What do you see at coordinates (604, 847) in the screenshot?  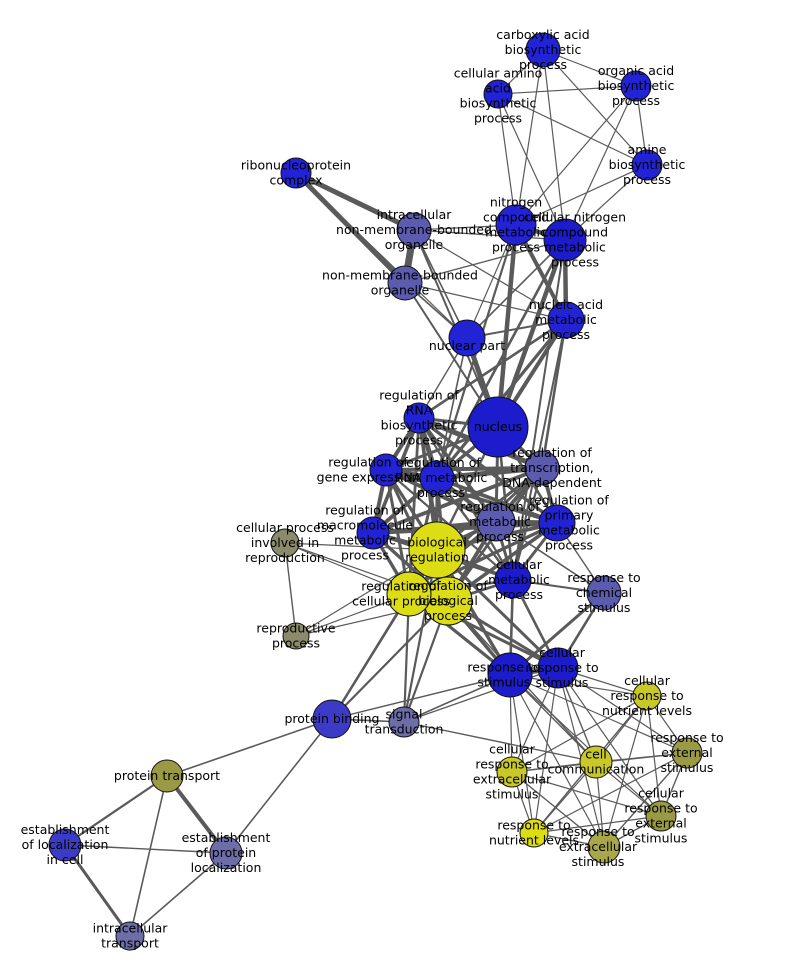 I see `graph-node-response-to-extracellular` at bounding box center [604, 847].